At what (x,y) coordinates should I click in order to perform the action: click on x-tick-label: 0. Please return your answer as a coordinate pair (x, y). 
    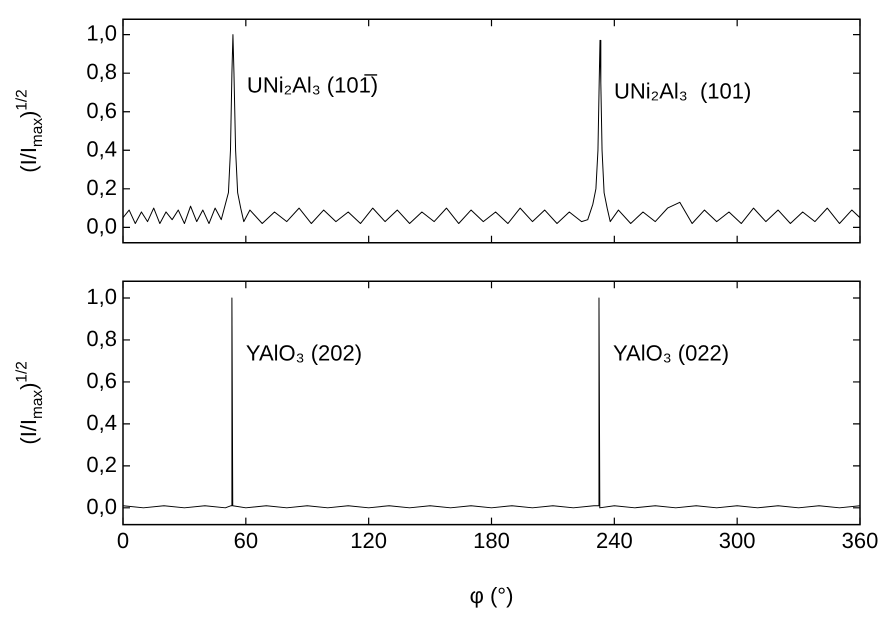
    Looking at the image, I should click on (123, 540).